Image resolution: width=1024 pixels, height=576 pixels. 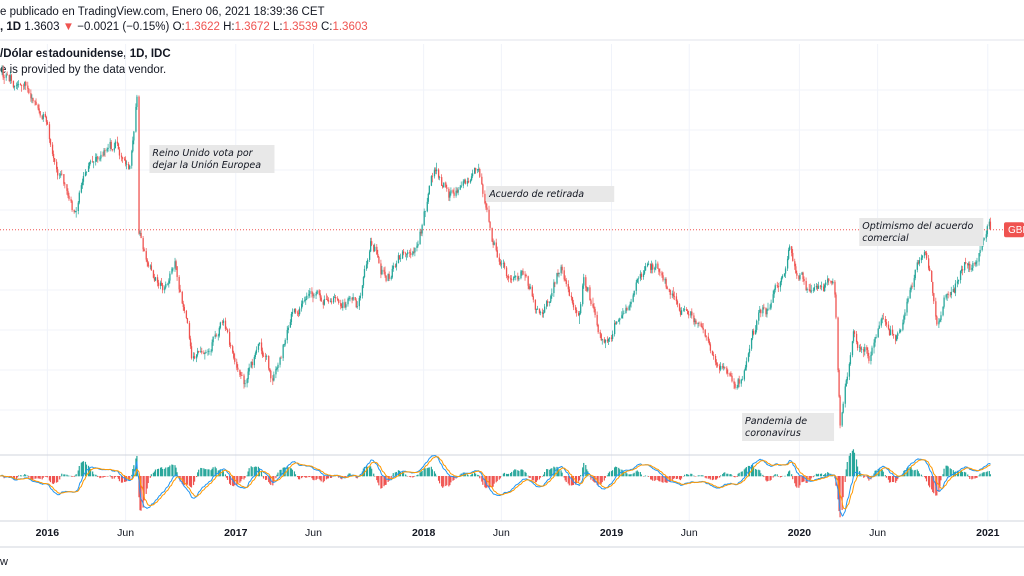 What do you see at coordinates (125, 533) in the screenshot?
I see `x-tick-label: Jun` at bounding box center [125, 533].